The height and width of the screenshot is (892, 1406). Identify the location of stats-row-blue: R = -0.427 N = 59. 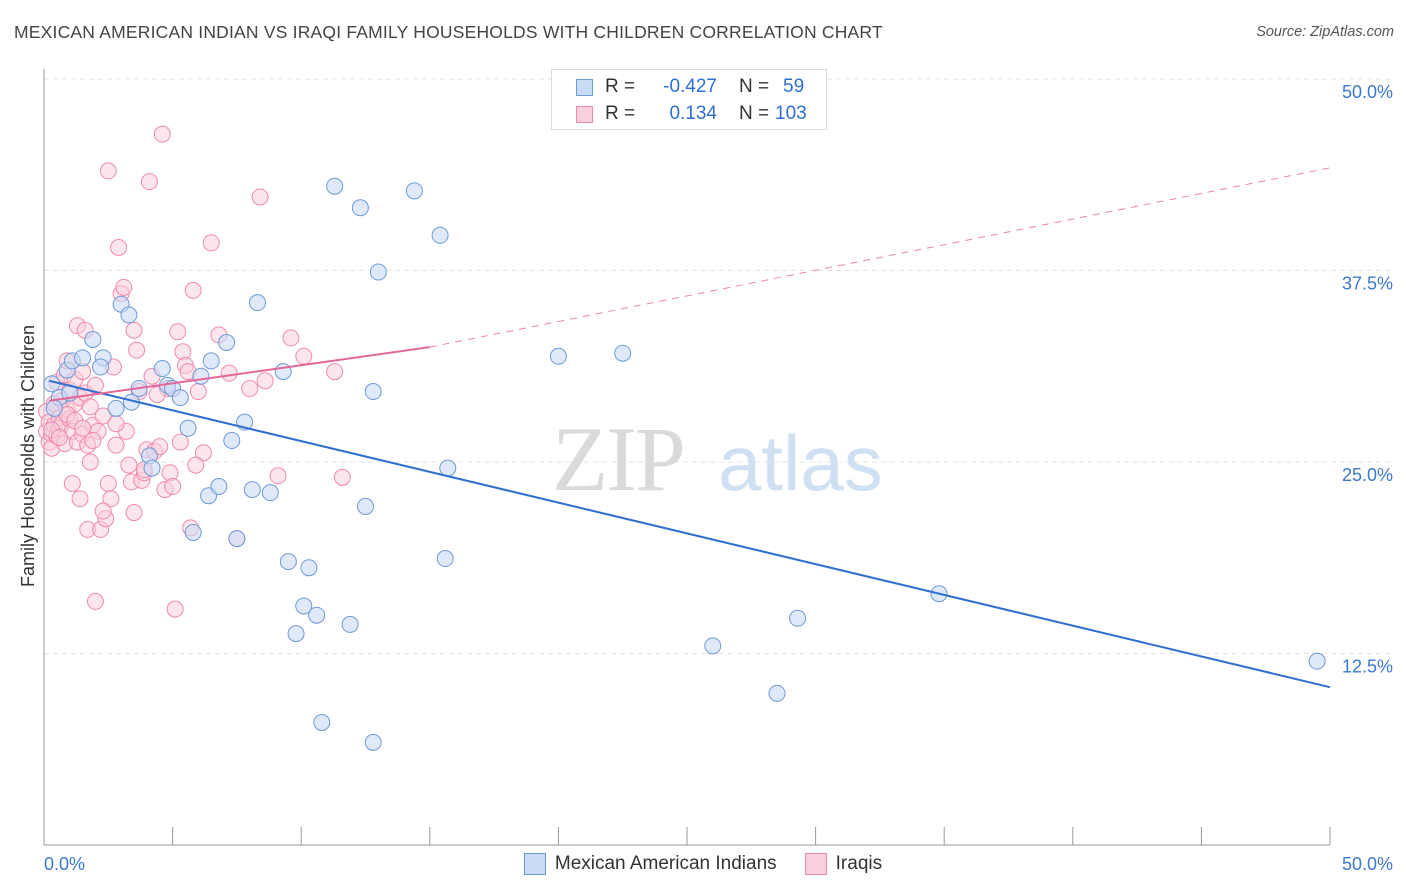
(689, 87).